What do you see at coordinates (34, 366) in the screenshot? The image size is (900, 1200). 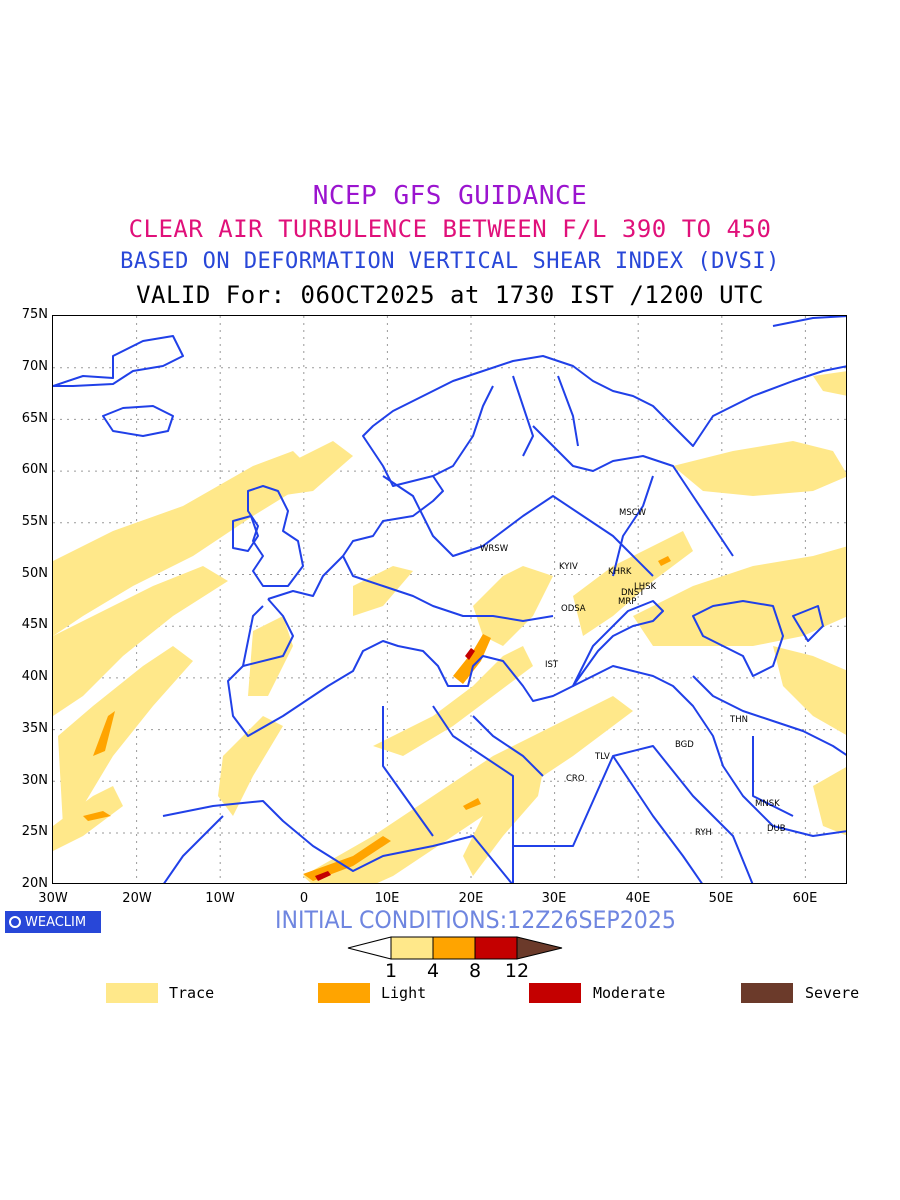 I see `lat-label: 70N` at bounding box center [34, 366].